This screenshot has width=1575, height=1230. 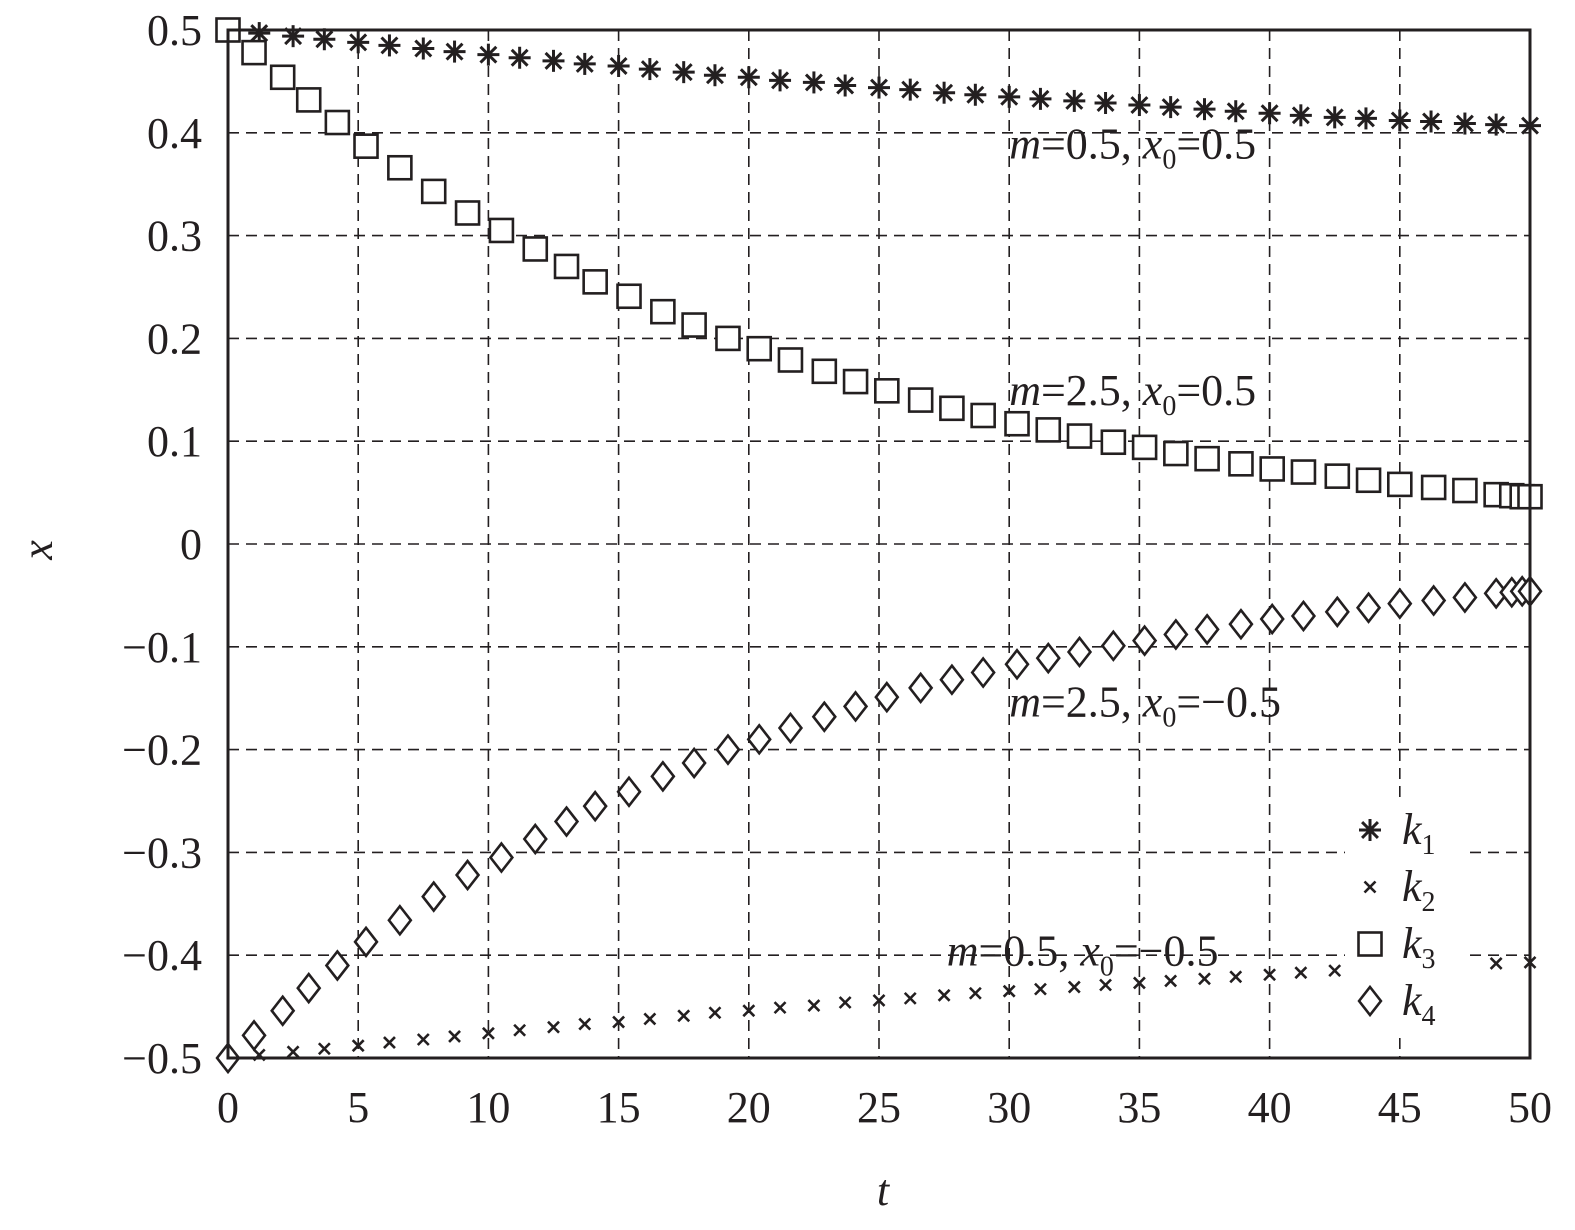 I want to click on y-tick-label: 0.5, so click(x=174, y=30).